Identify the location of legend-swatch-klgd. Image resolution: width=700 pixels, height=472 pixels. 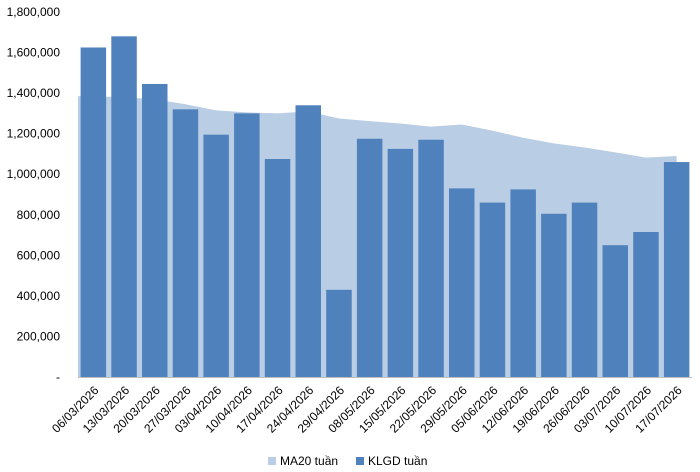
(360, 461).